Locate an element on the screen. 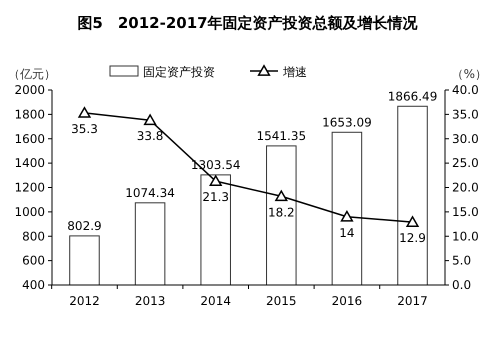  data-label: 1866.49 is located at coordinates (413, 96).